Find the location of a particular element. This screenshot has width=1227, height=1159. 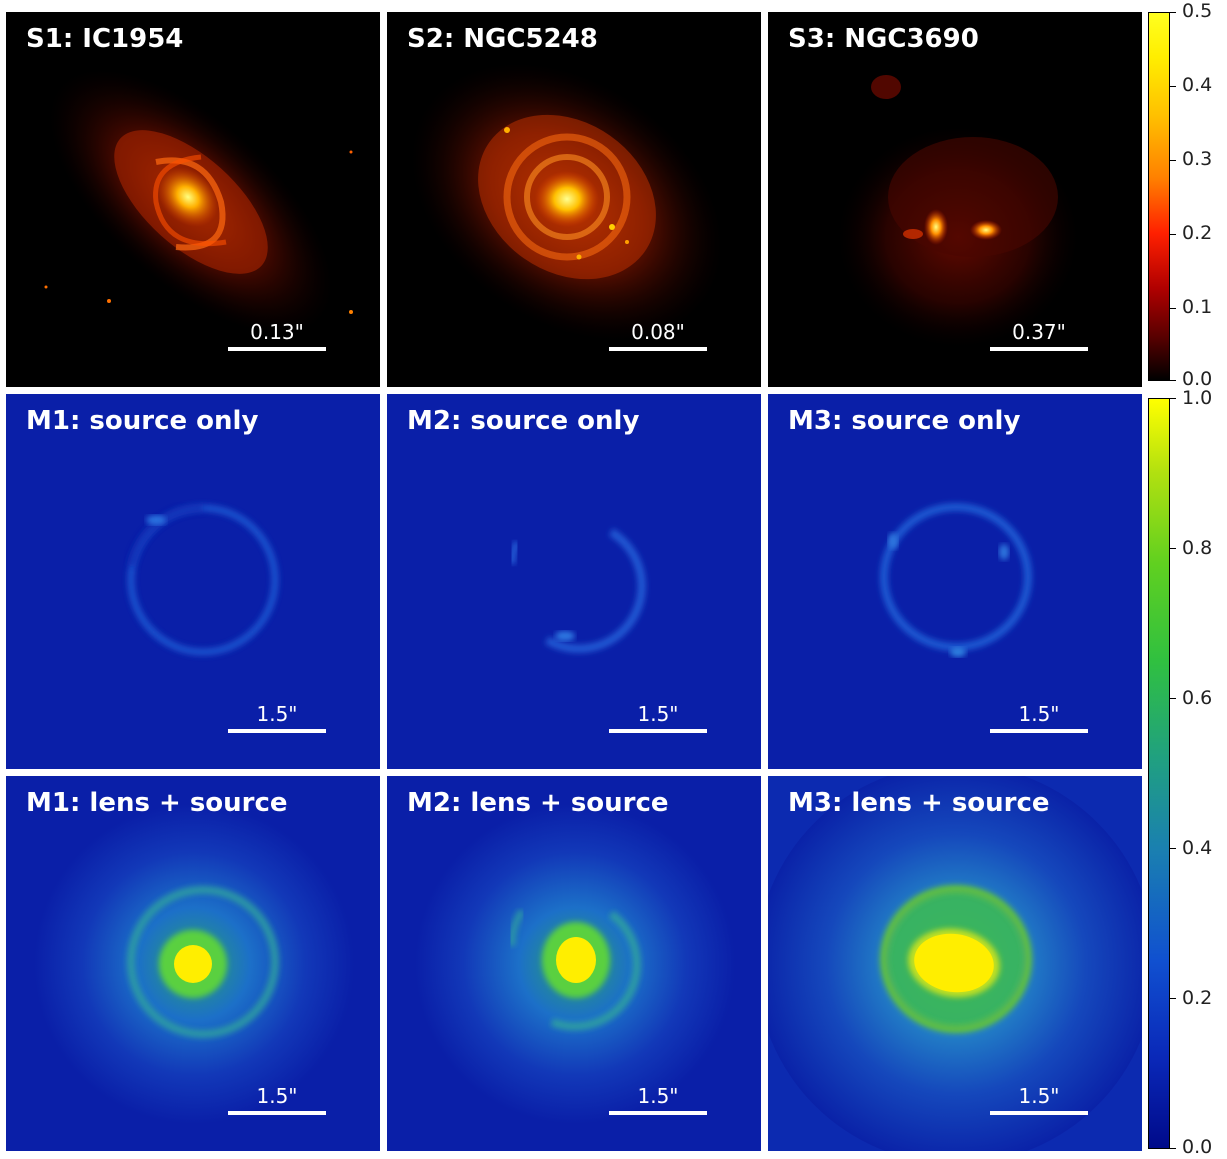

model-image-m2-source is located at coordinates (574, 581).